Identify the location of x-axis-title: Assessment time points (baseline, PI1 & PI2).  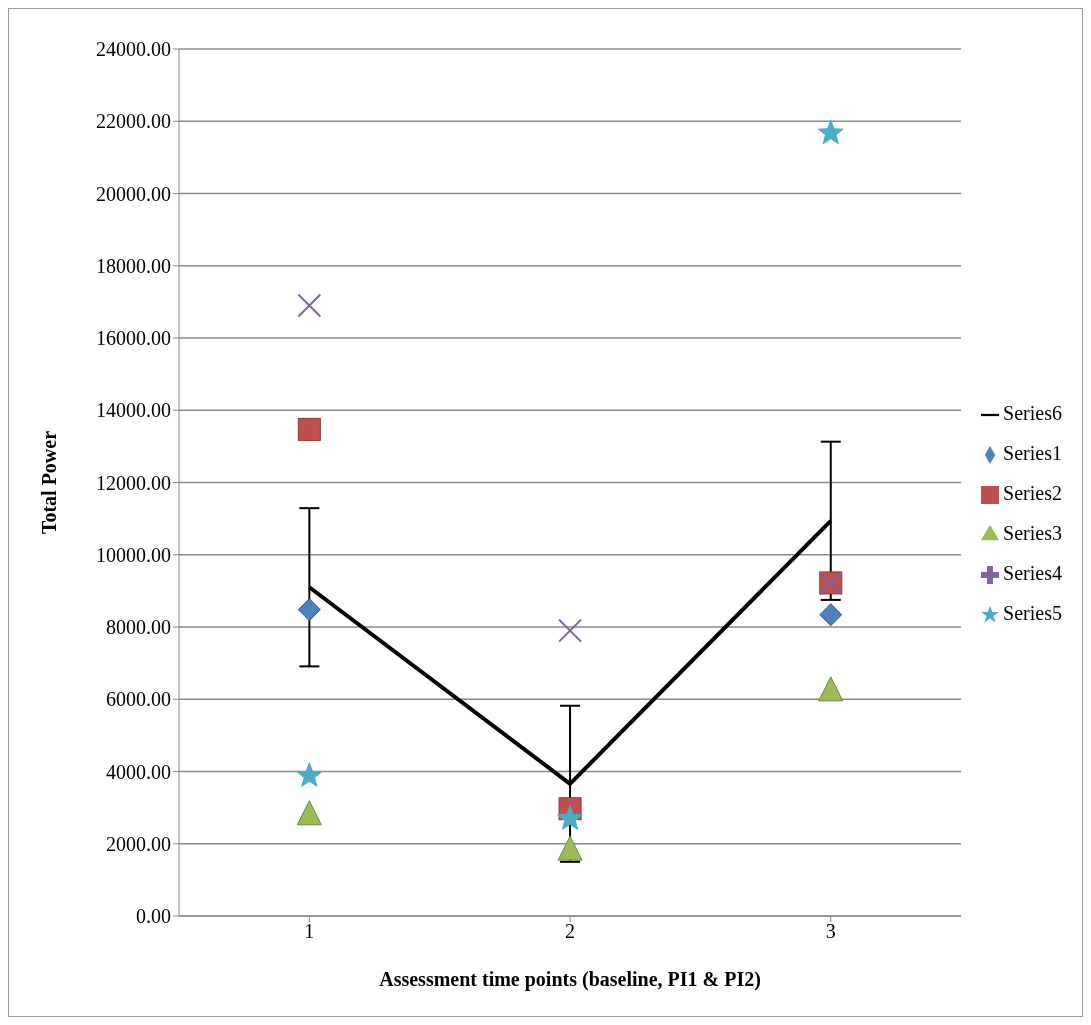
(570, 979).